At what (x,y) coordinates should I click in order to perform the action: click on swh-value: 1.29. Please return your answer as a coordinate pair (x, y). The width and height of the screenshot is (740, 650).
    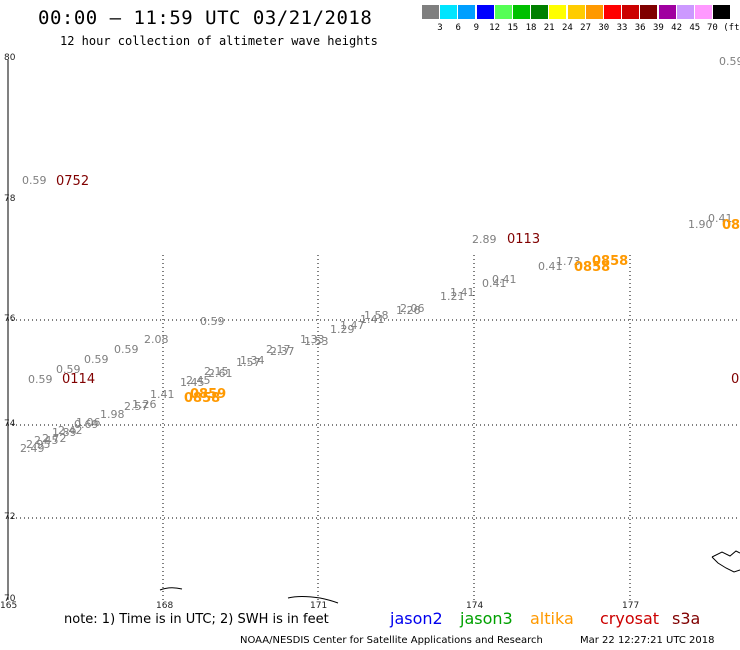
    Looking at the image, I should click on (342, 329).